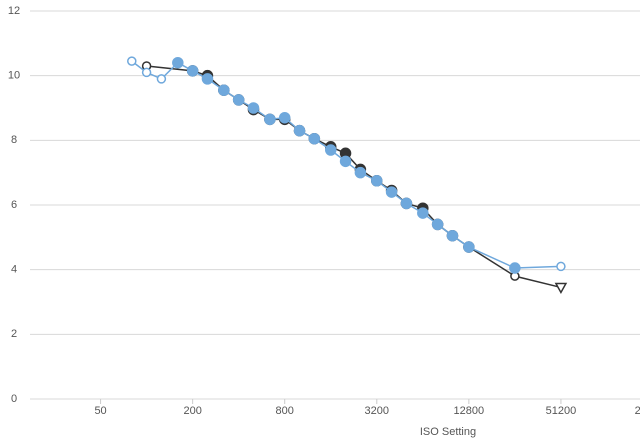 Image resolution: width=640 pixels, height=445 pixels. Describe the element at coordinates (100, 411) in the screenshot. I see `x-tick-label: 50` at that location.